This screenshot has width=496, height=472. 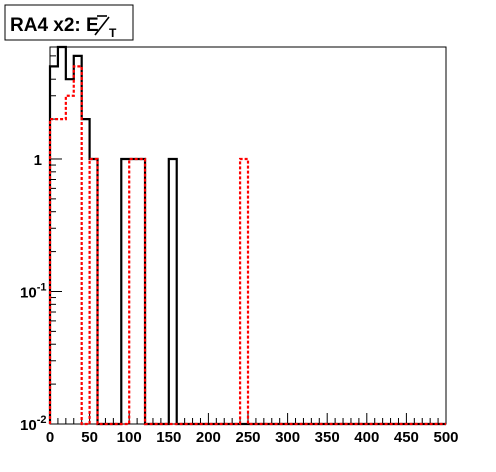 I want to click on chart-title-box: RA4 x2: E T, so click(x=69, y=22).